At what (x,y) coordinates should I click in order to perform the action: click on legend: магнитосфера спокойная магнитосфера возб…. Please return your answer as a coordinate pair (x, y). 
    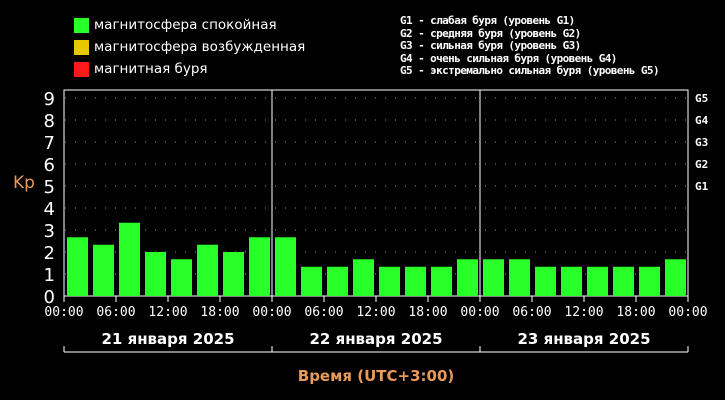
    Looking at the image, I should click on (189, 47).